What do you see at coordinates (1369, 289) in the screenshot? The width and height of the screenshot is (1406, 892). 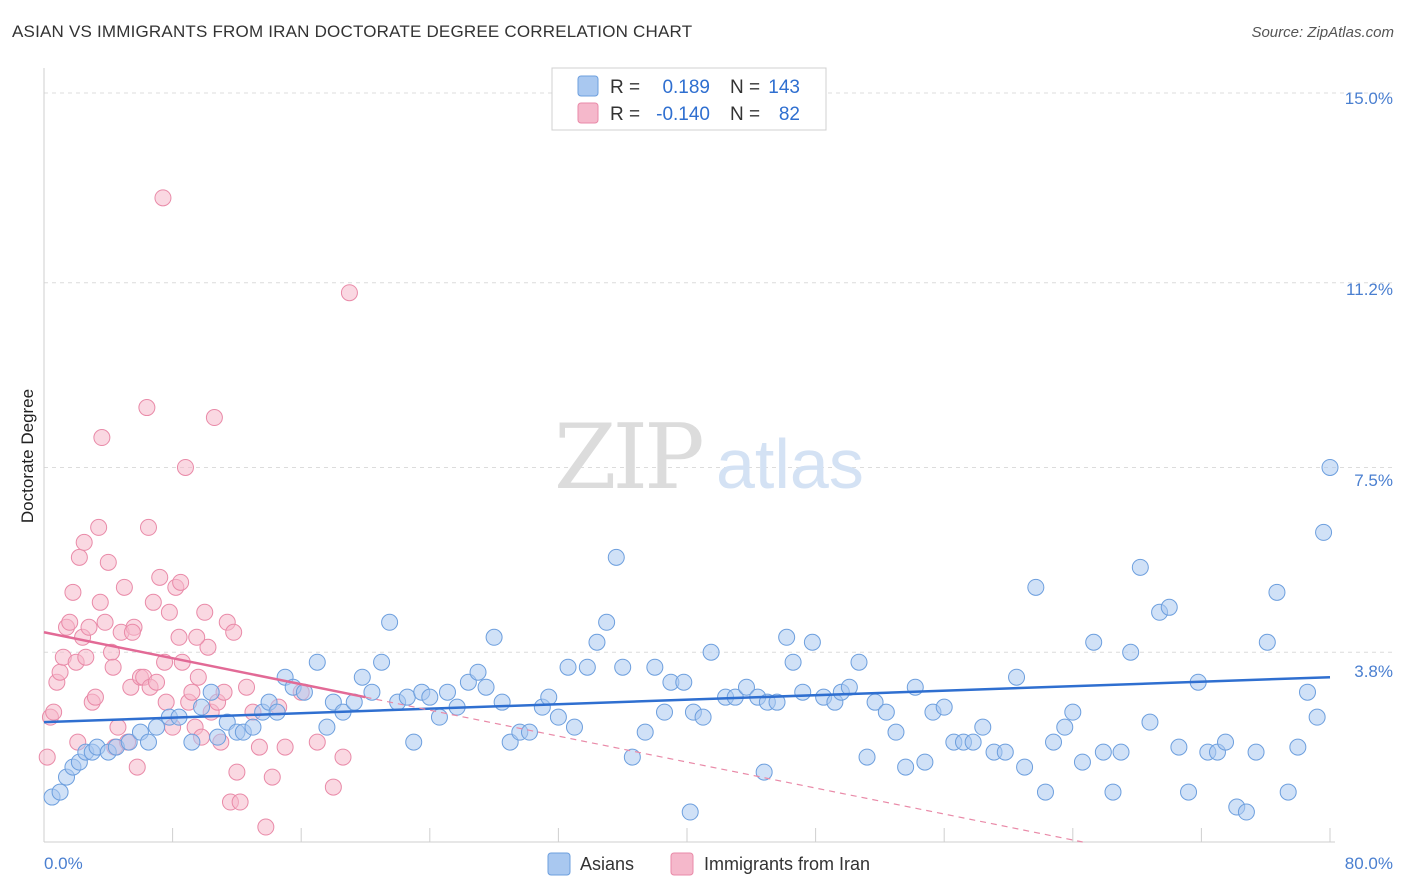 I see `y-tick-label: 11.2%` at bounding box center [1369, 289].